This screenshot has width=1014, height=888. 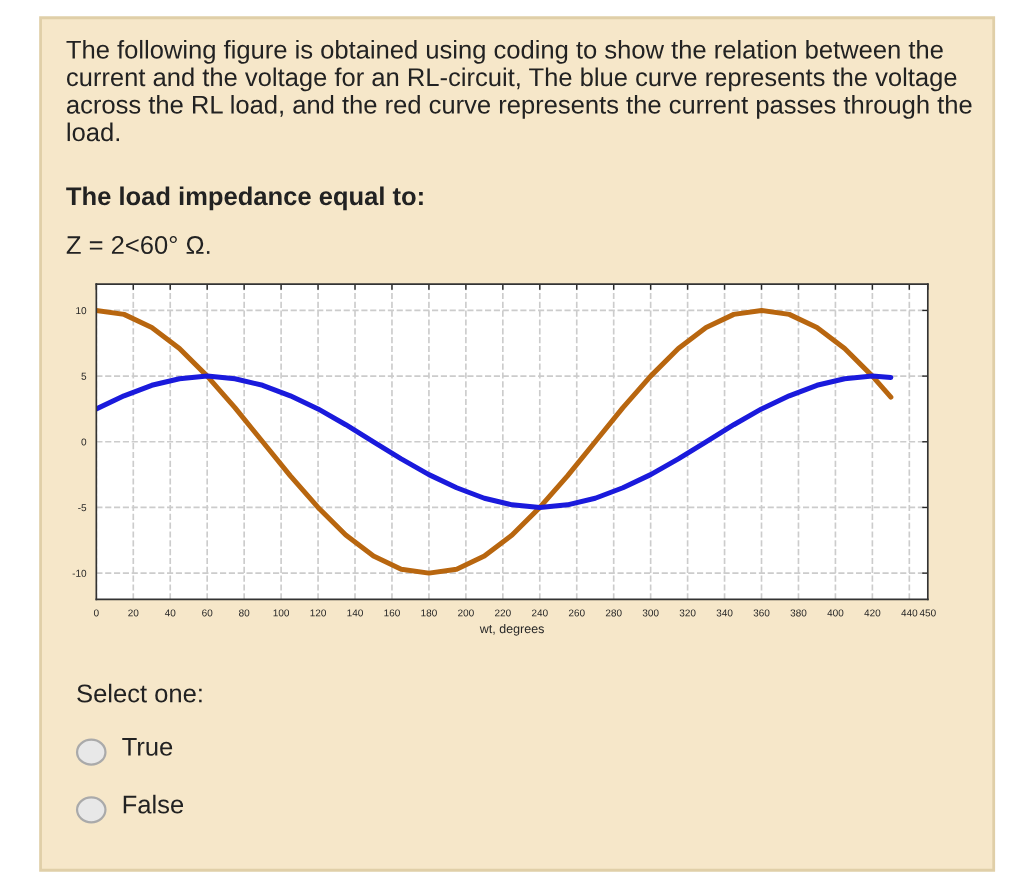 I want to click on line-series, so click(x=495, y=441).